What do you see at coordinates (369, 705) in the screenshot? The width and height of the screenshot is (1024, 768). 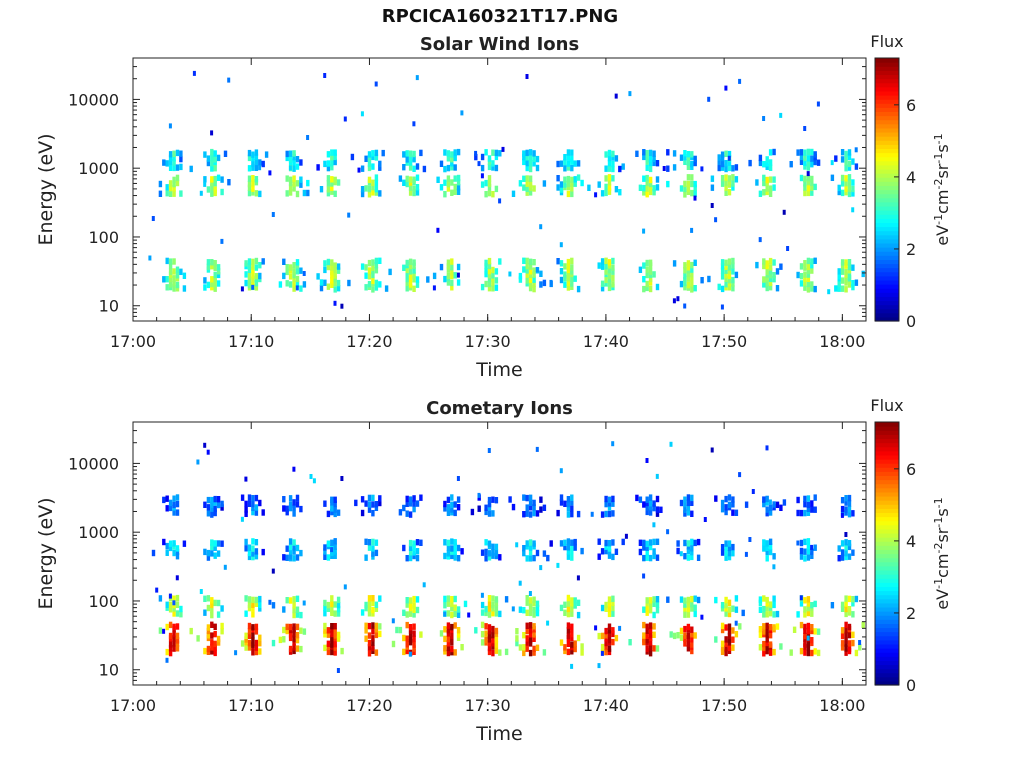 I see `x-tick-label: 17:20` at bounding box center [369, 705].